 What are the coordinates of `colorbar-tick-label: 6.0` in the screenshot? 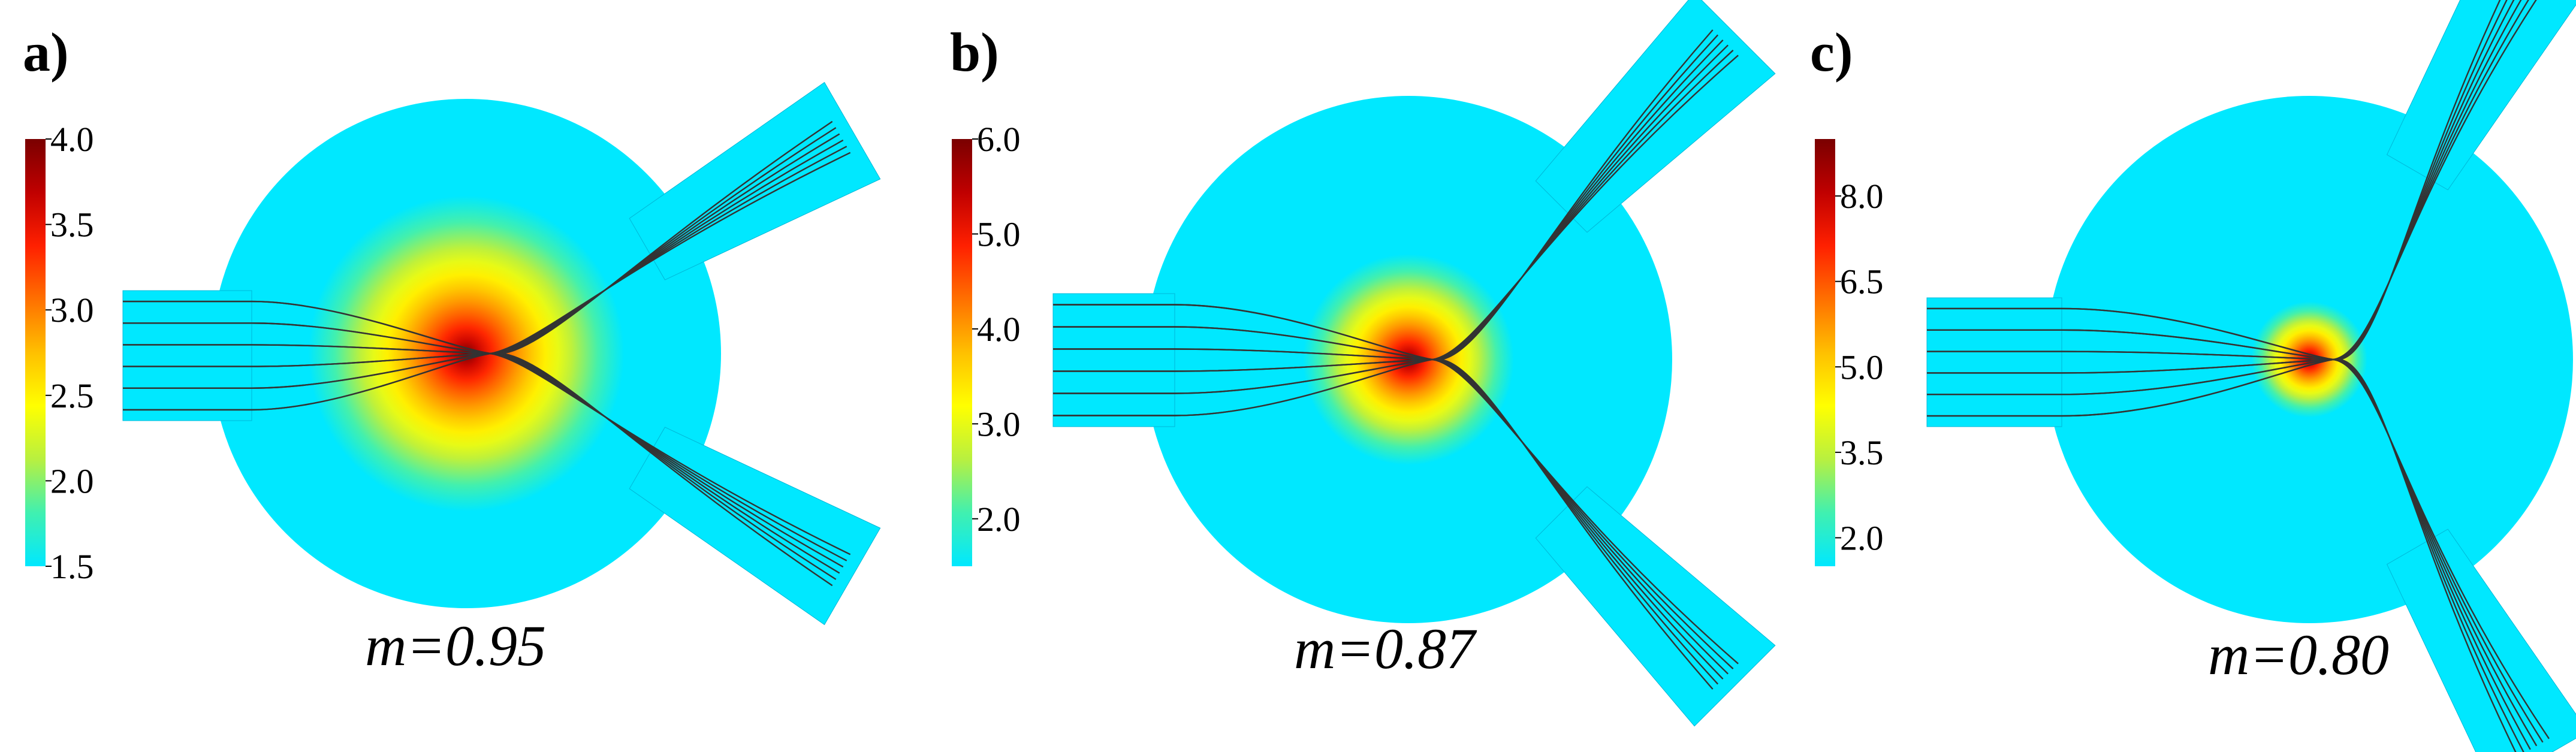 It's located at (999, 139).